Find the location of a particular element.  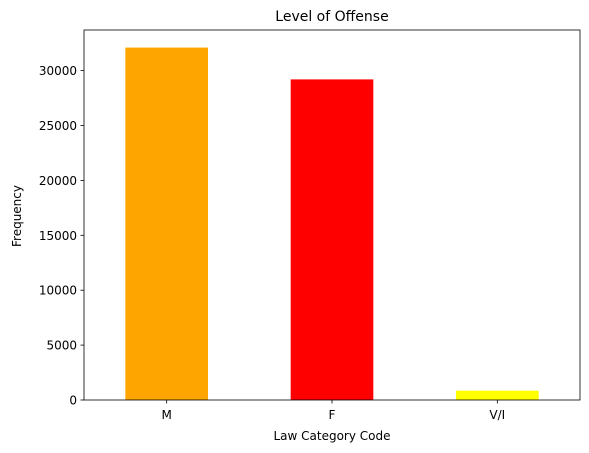

y-tick-label: 30000 is located at coordinates (58, 71).